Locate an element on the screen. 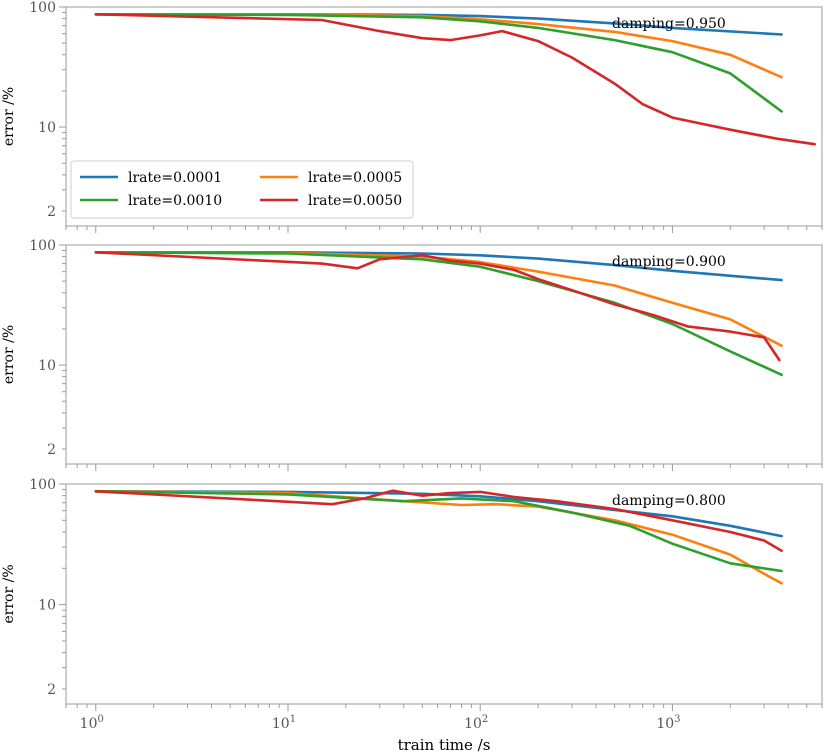 The height and width of the screenshot is (756, 830). legend-label: lrate=0.0050 is located at coordinates (355, 201).